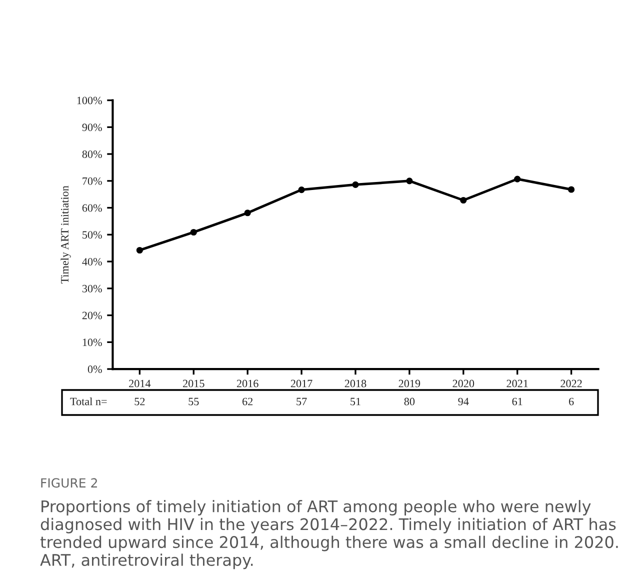 The width and height of the screenshot is (644, 583). What do you see at coordinates (301, 384) in the screenshot?
I see `x-tick-label: 2017` at bounding box center [301, 384].